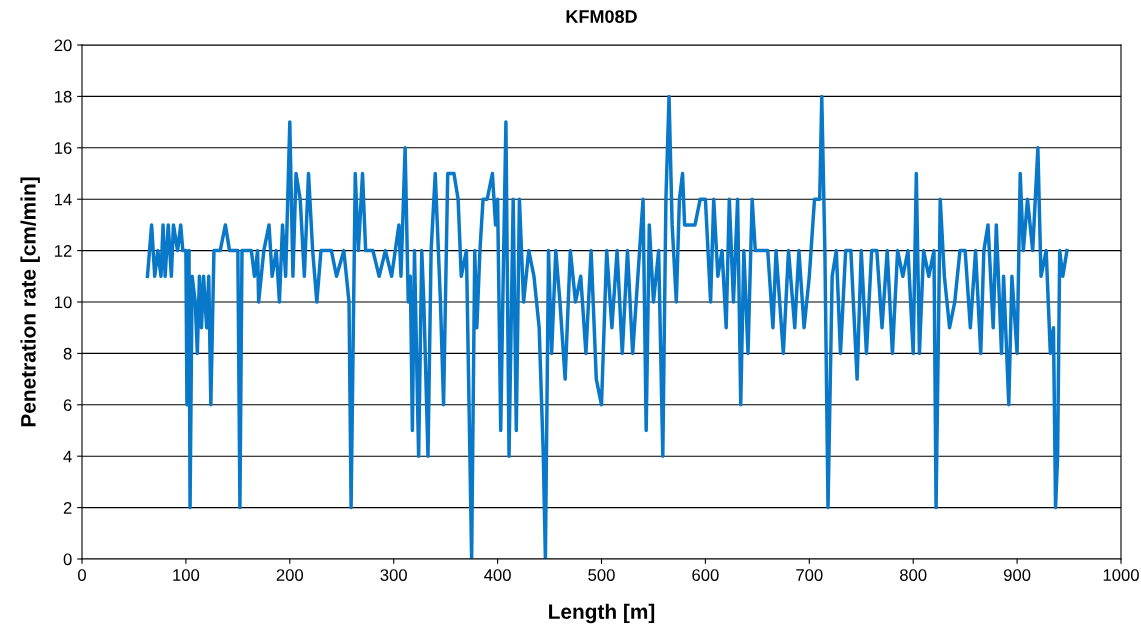 The width and height of the screenshot is (1141, 641). Describe the element at coordinates (67, 353) in the screenshot. I see `y-tick-label: 8` at that location.